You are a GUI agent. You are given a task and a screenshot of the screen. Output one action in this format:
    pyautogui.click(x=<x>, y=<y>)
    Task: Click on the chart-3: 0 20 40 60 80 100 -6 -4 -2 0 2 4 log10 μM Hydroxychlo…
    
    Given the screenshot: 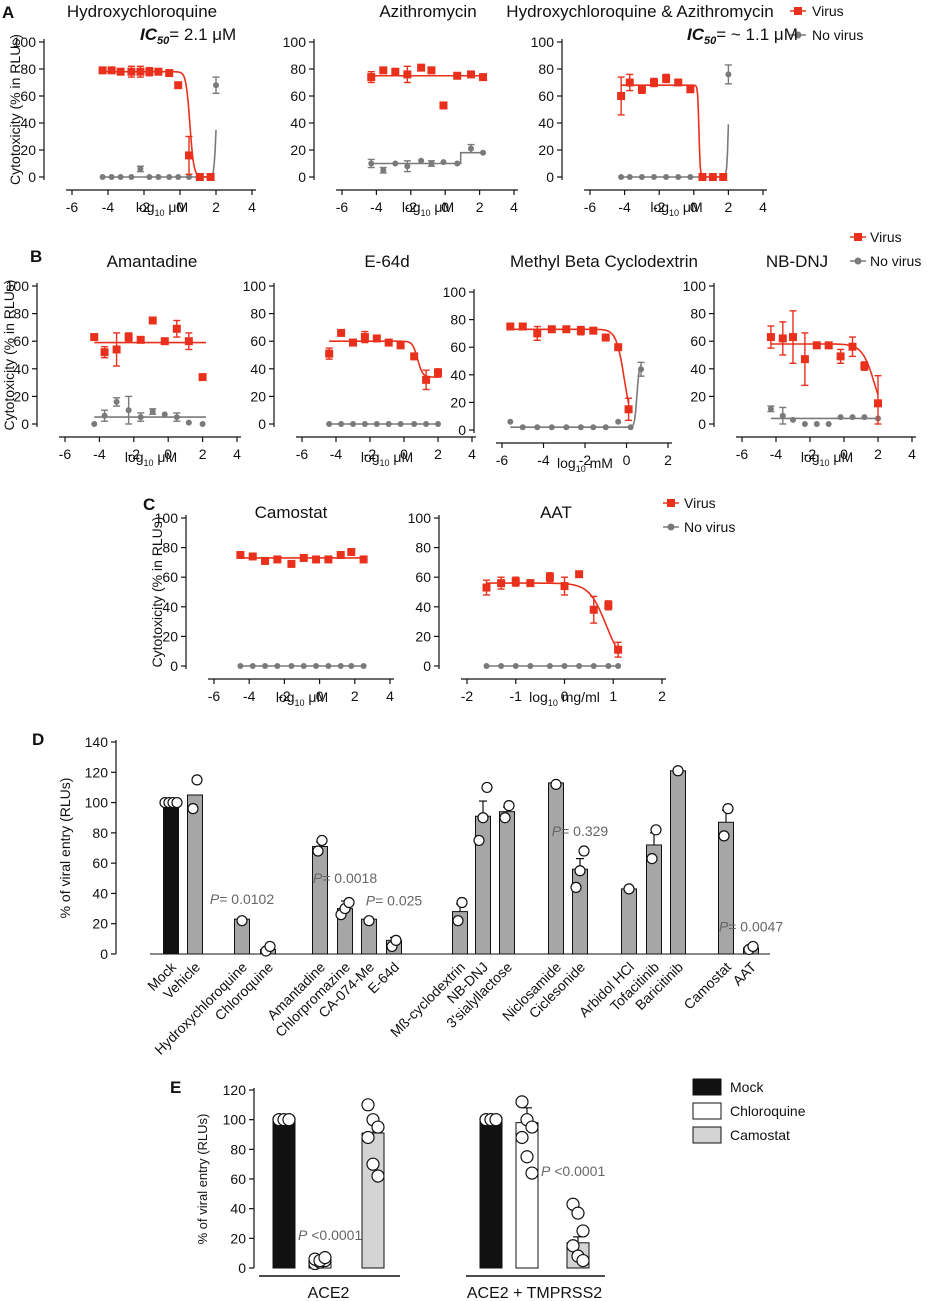 What is the action you would take?
    pyautogui.click(x=652, y=110)
    